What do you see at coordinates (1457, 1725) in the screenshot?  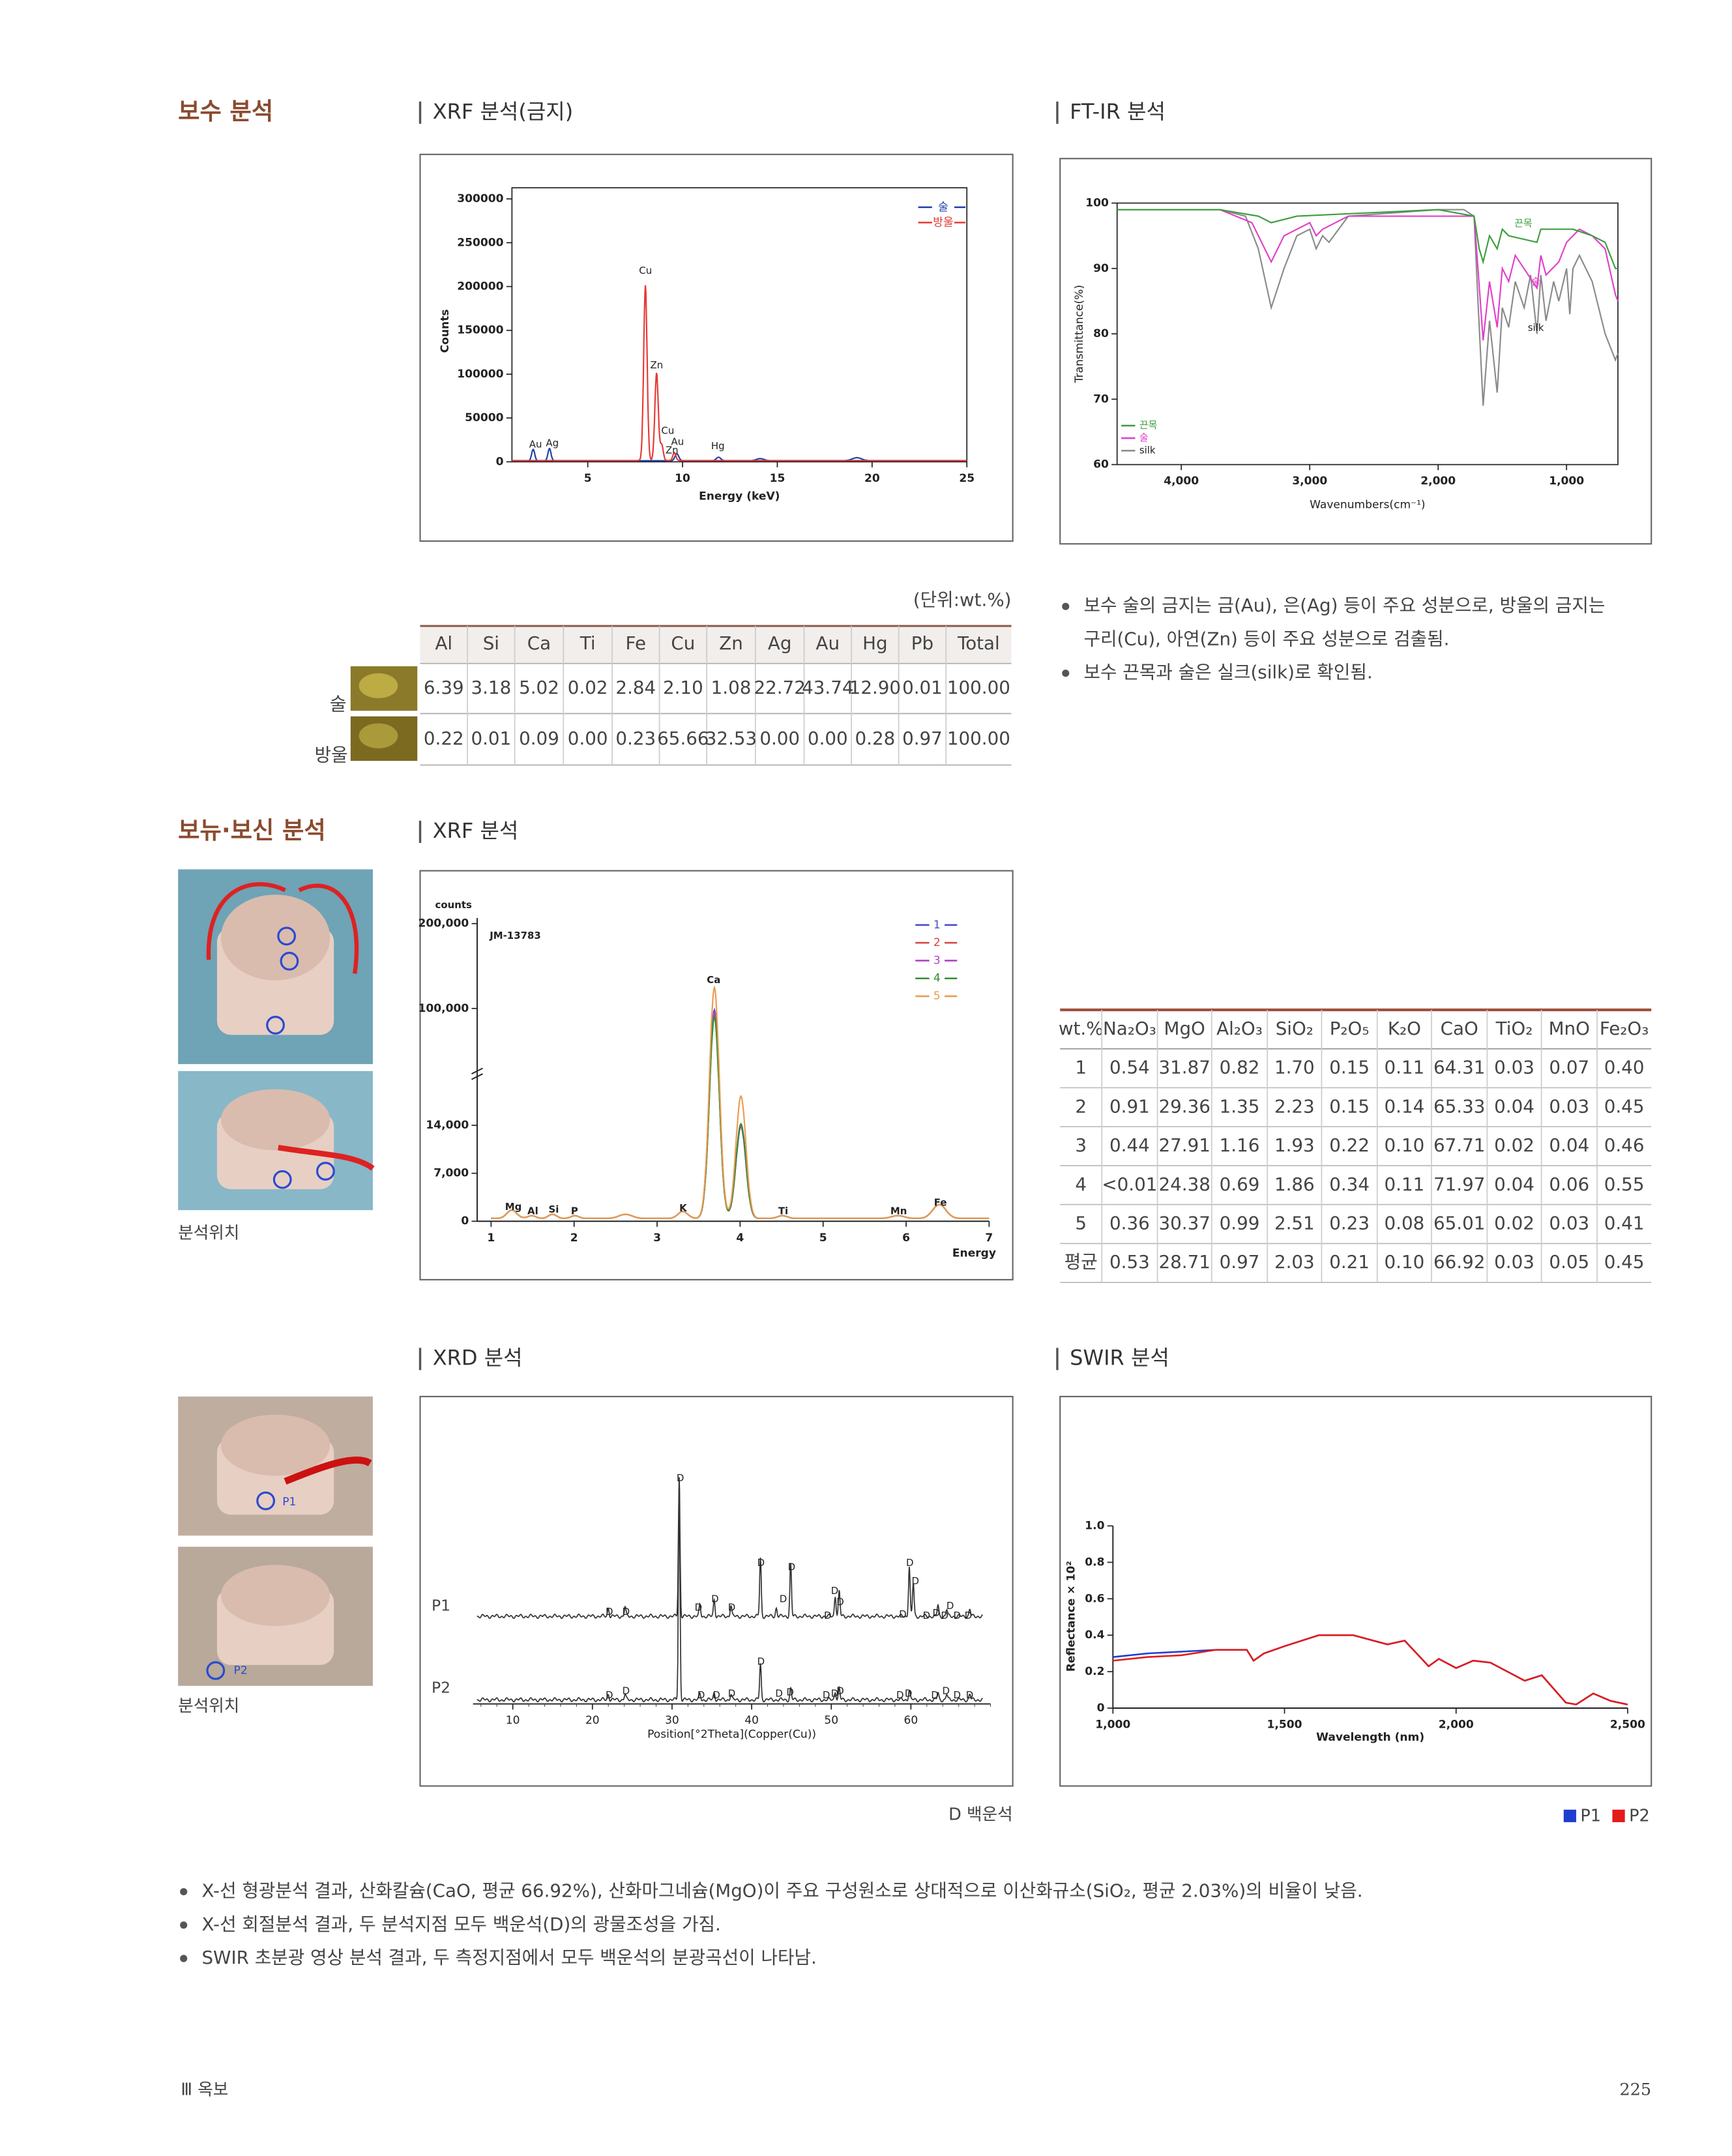 I see `x-tick-label: 2,000` at bounding box center [1457, 1725].